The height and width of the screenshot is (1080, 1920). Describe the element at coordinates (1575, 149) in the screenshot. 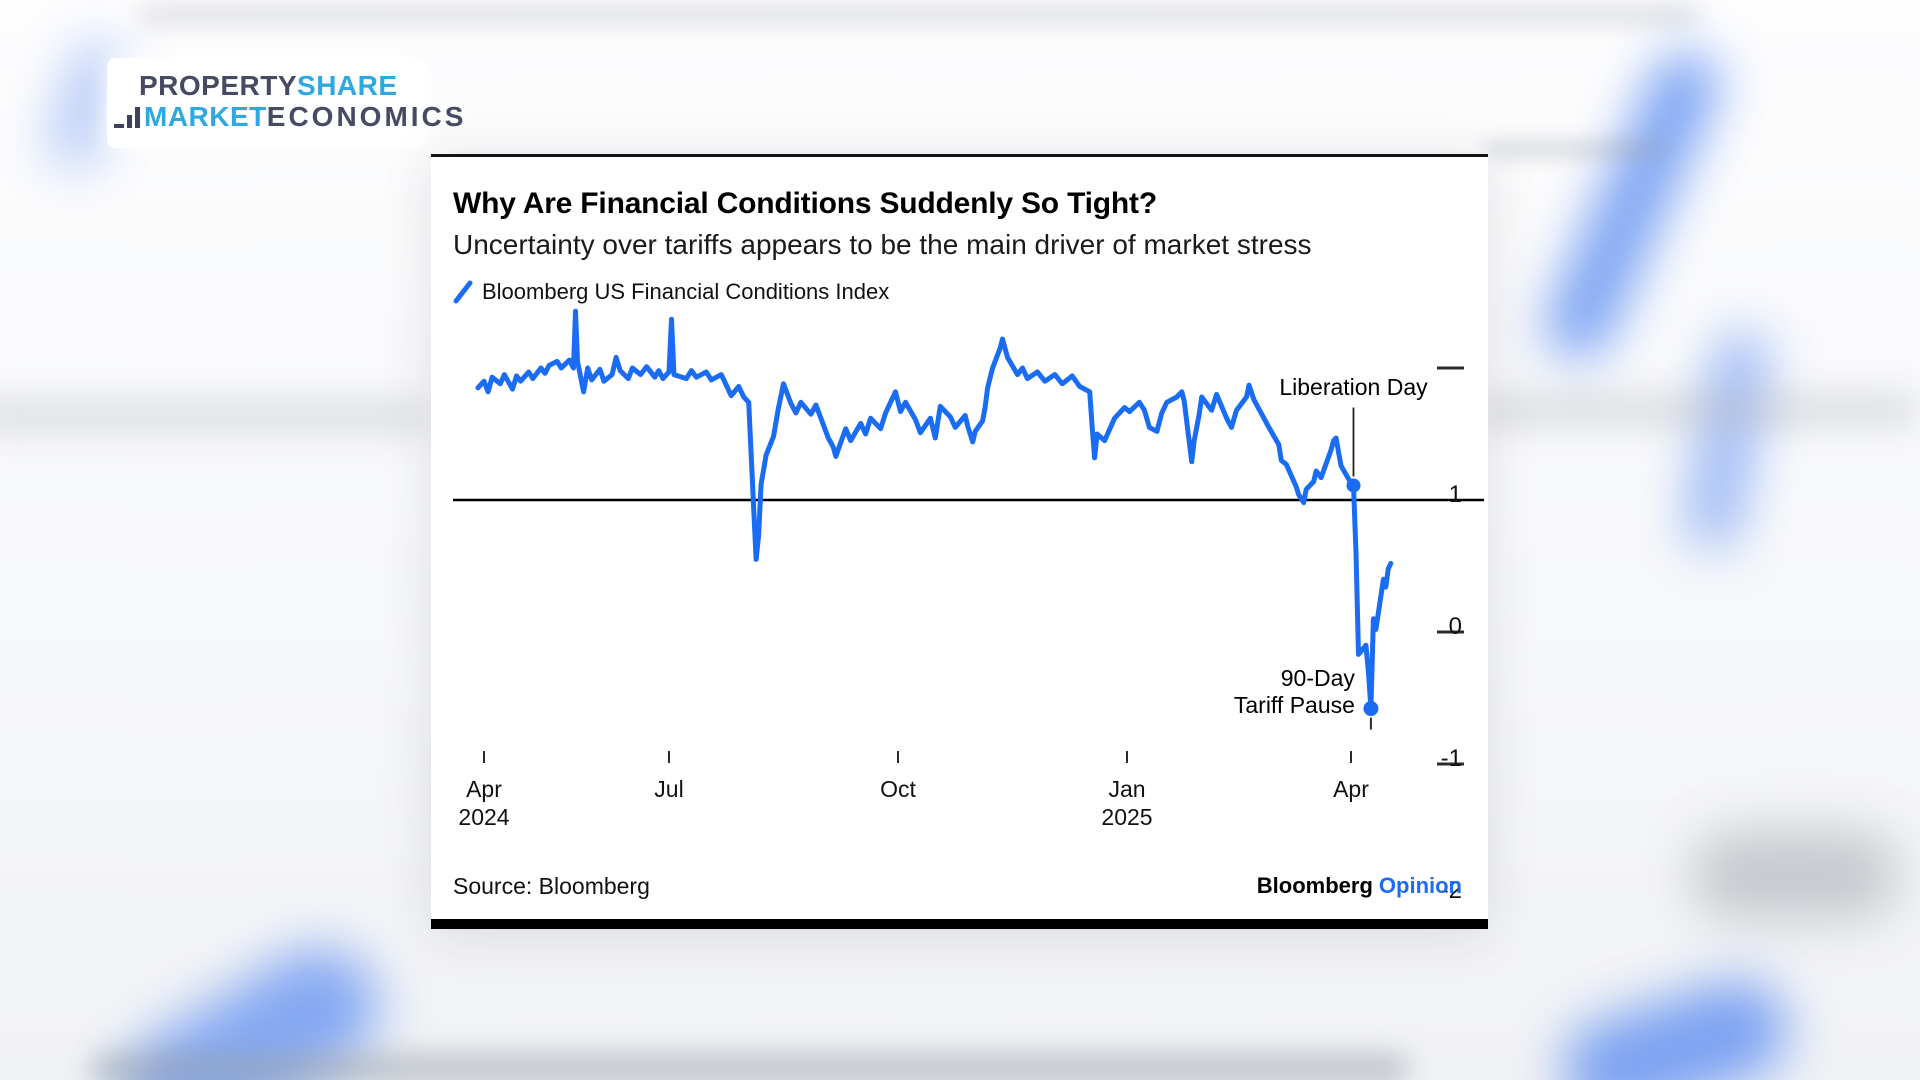

I see `bg-blur-gray-streak` at that location.